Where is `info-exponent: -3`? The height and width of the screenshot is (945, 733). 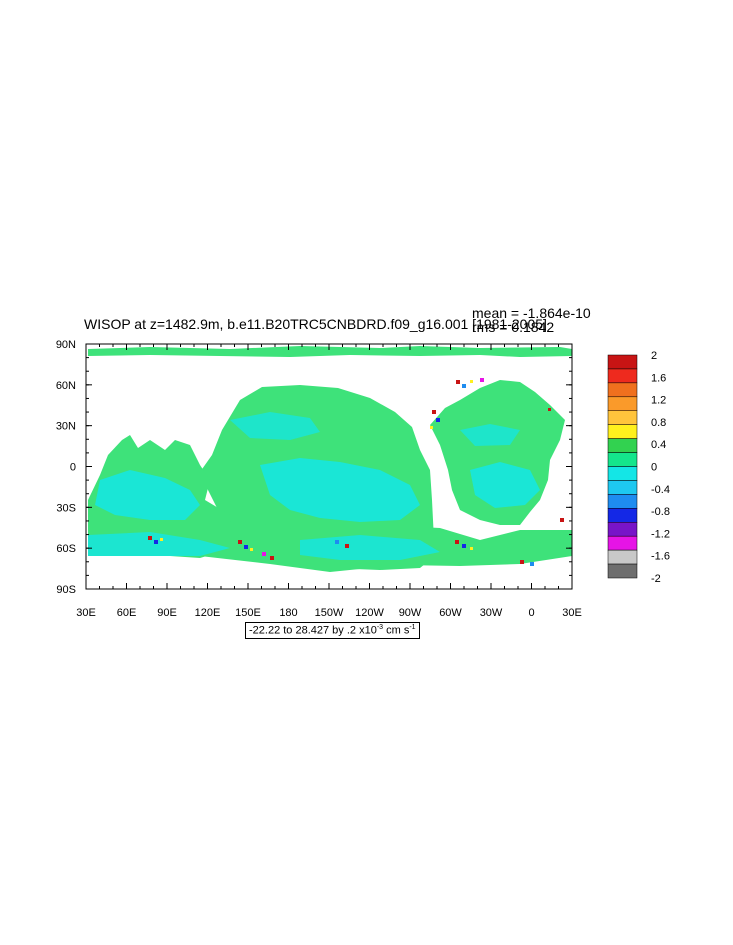
info-exponent: -3 is located at coordinates (380, 627).